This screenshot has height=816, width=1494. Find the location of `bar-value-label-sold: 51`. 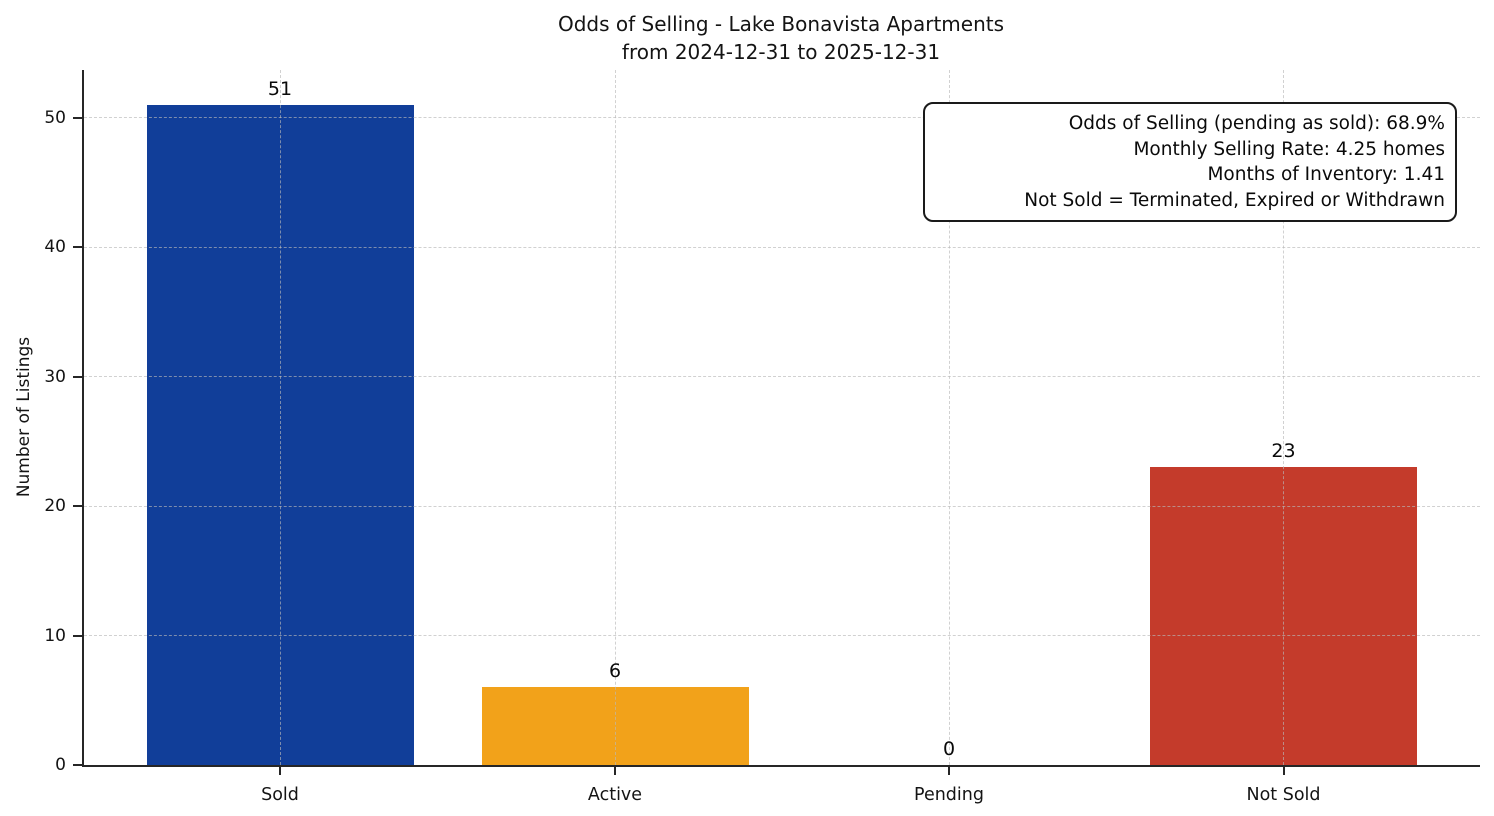

bar-value-label-sold: 51 is located at coordinates (280, 88).